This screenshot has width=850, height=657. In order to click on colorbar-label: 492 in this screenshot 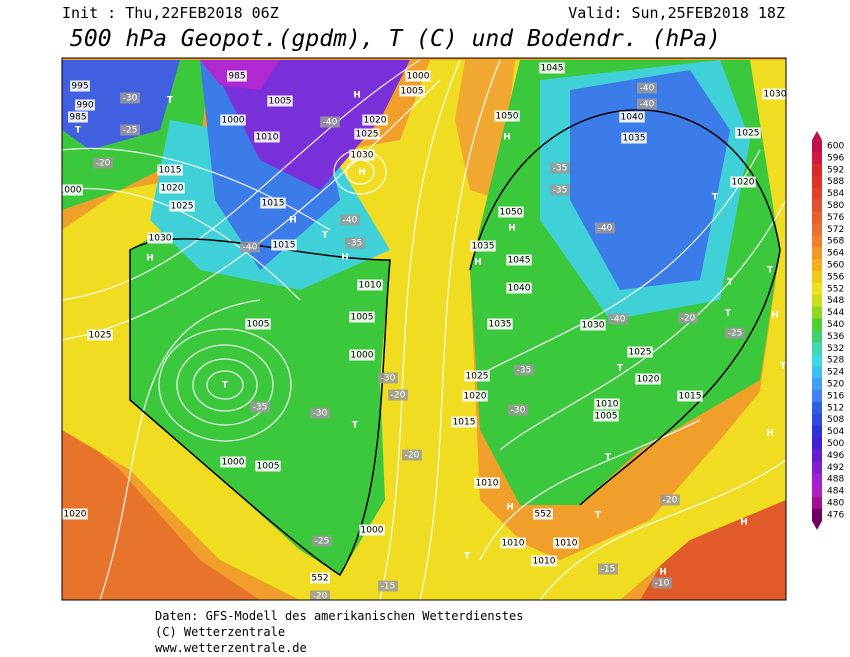, I will do `click(835, 468)`.